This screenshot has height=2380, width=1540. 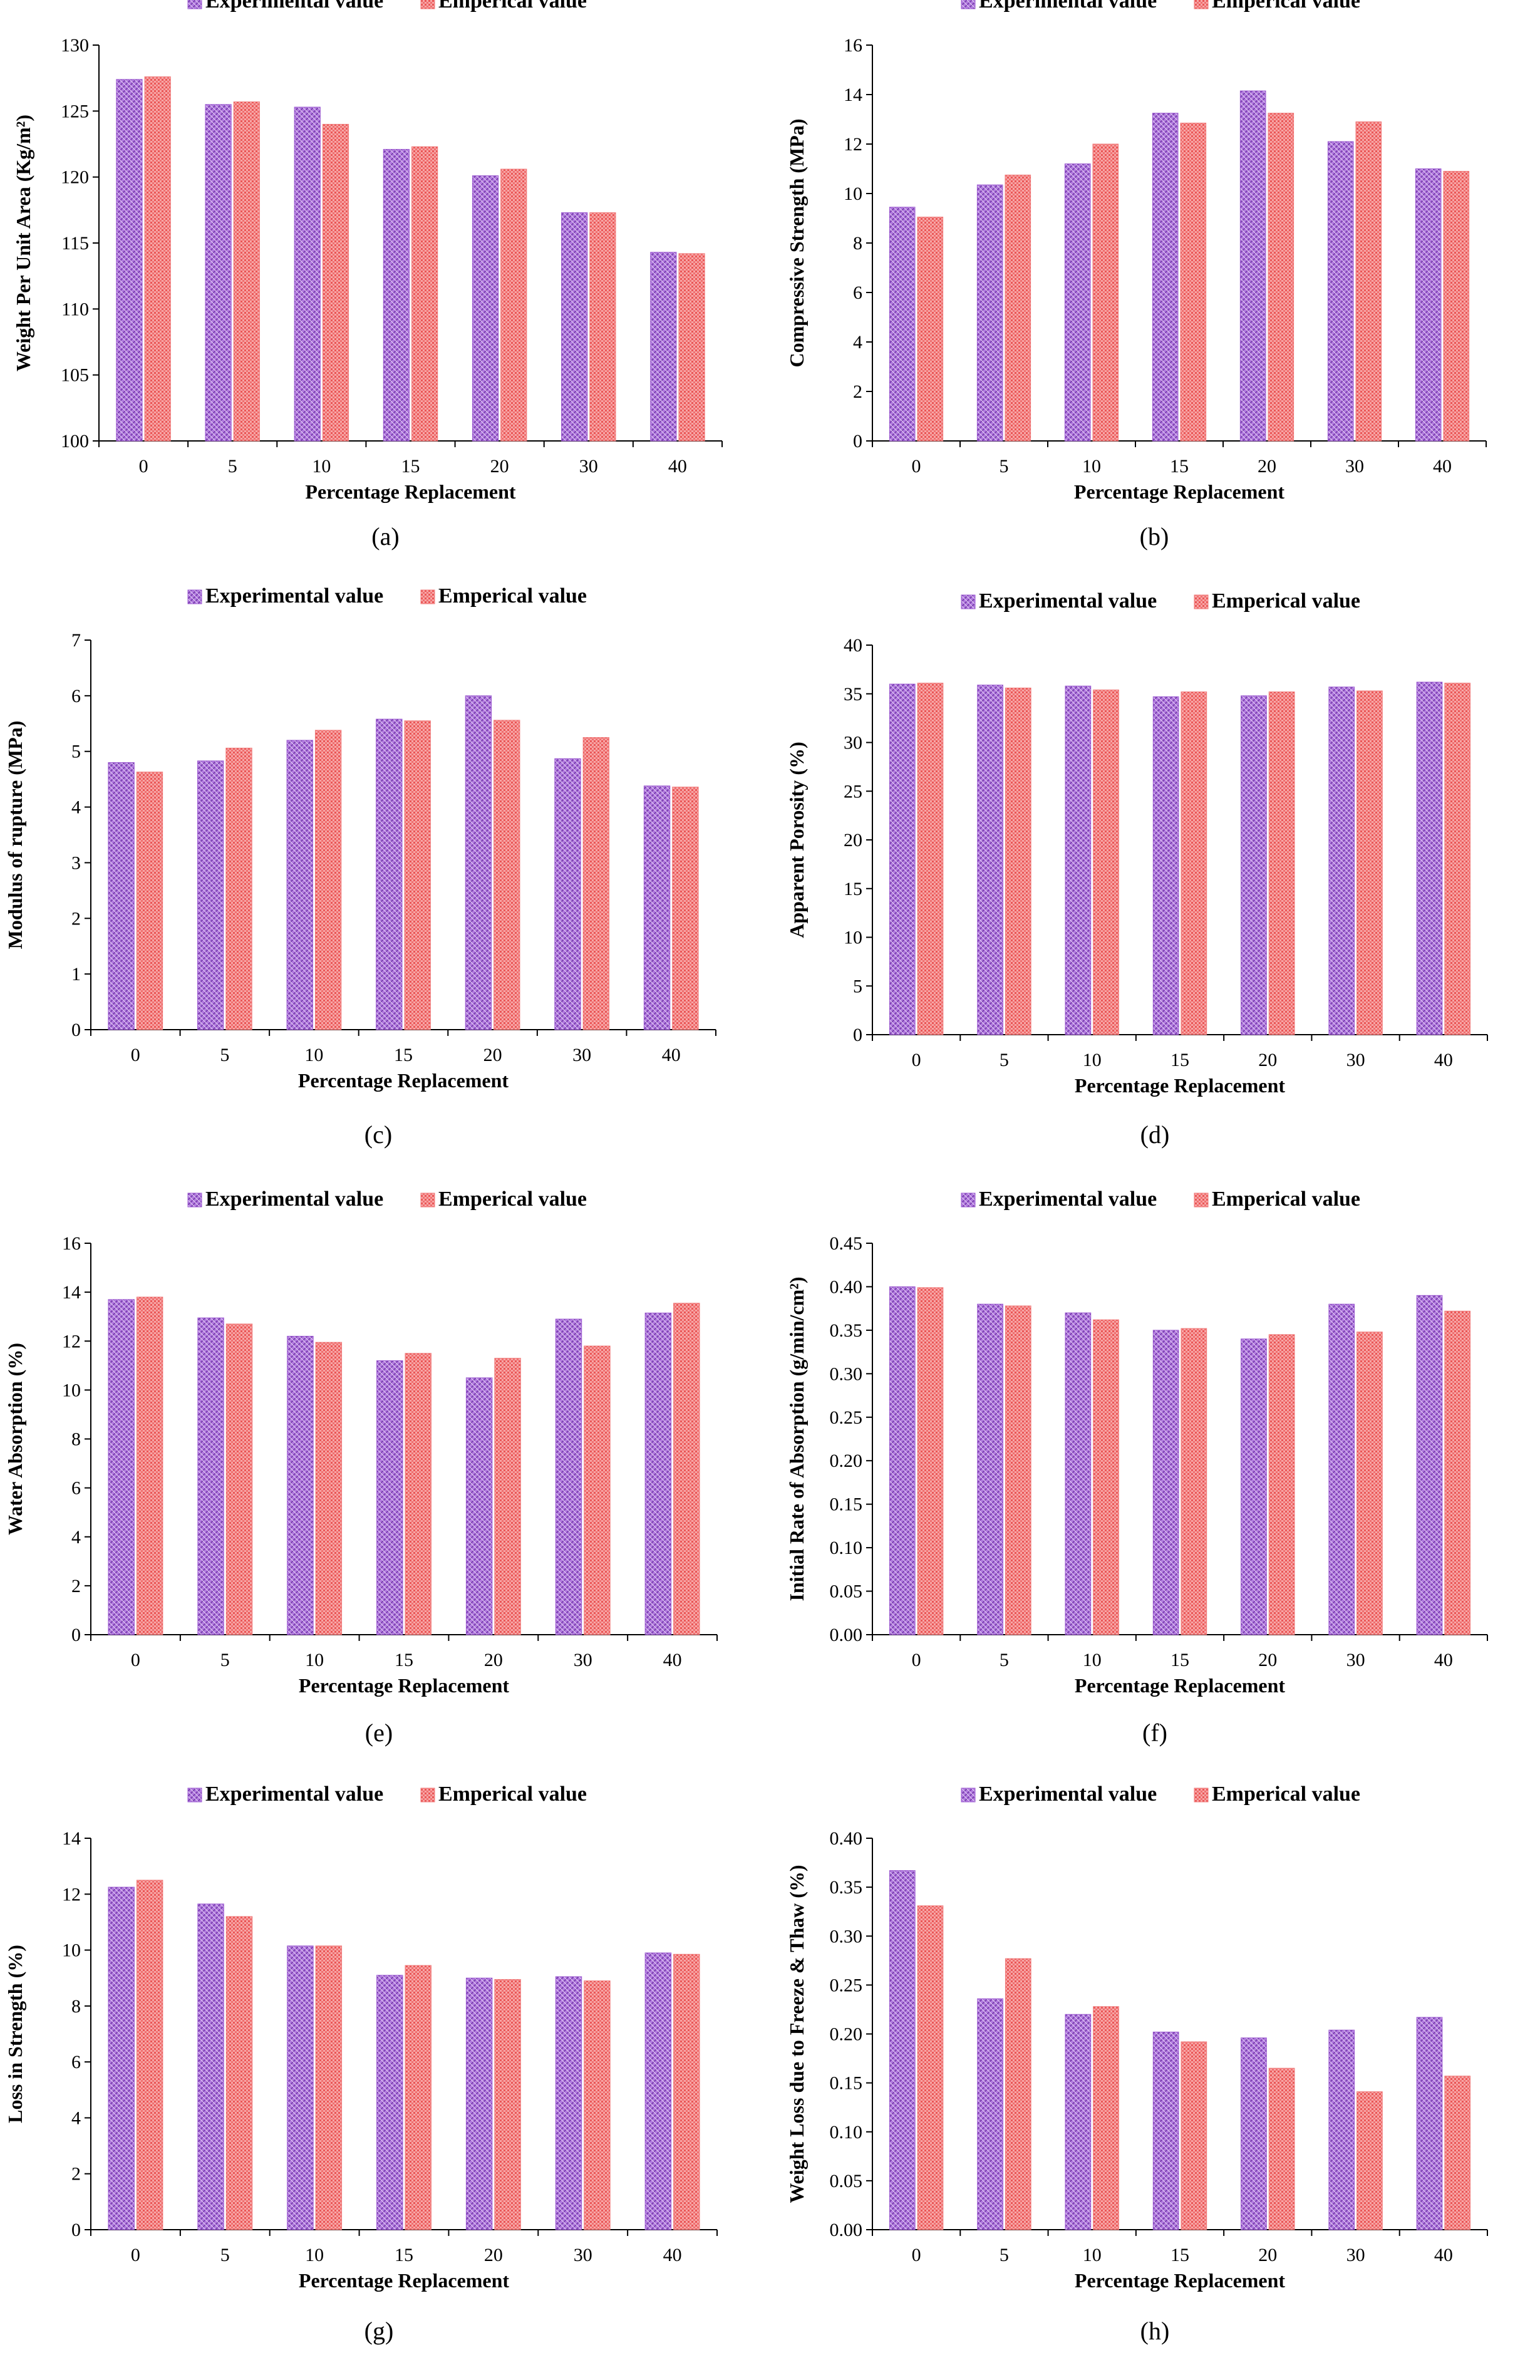 What do you see at coordinates (76, 640) in the screenshot?
I see `y-tick-label: 7` at bounding box center [76, 640].